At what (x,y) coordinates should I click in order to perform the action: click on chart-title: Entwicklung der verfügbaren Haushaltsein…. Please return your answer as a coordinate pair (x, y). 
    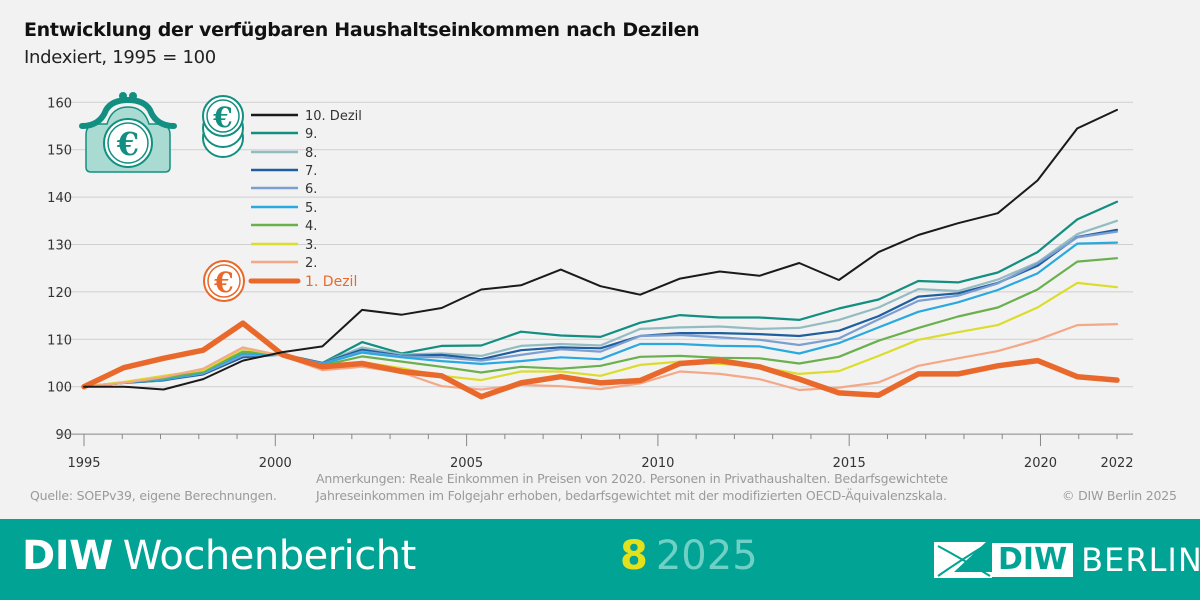
    Looking at the image, I should click on (362, 30).